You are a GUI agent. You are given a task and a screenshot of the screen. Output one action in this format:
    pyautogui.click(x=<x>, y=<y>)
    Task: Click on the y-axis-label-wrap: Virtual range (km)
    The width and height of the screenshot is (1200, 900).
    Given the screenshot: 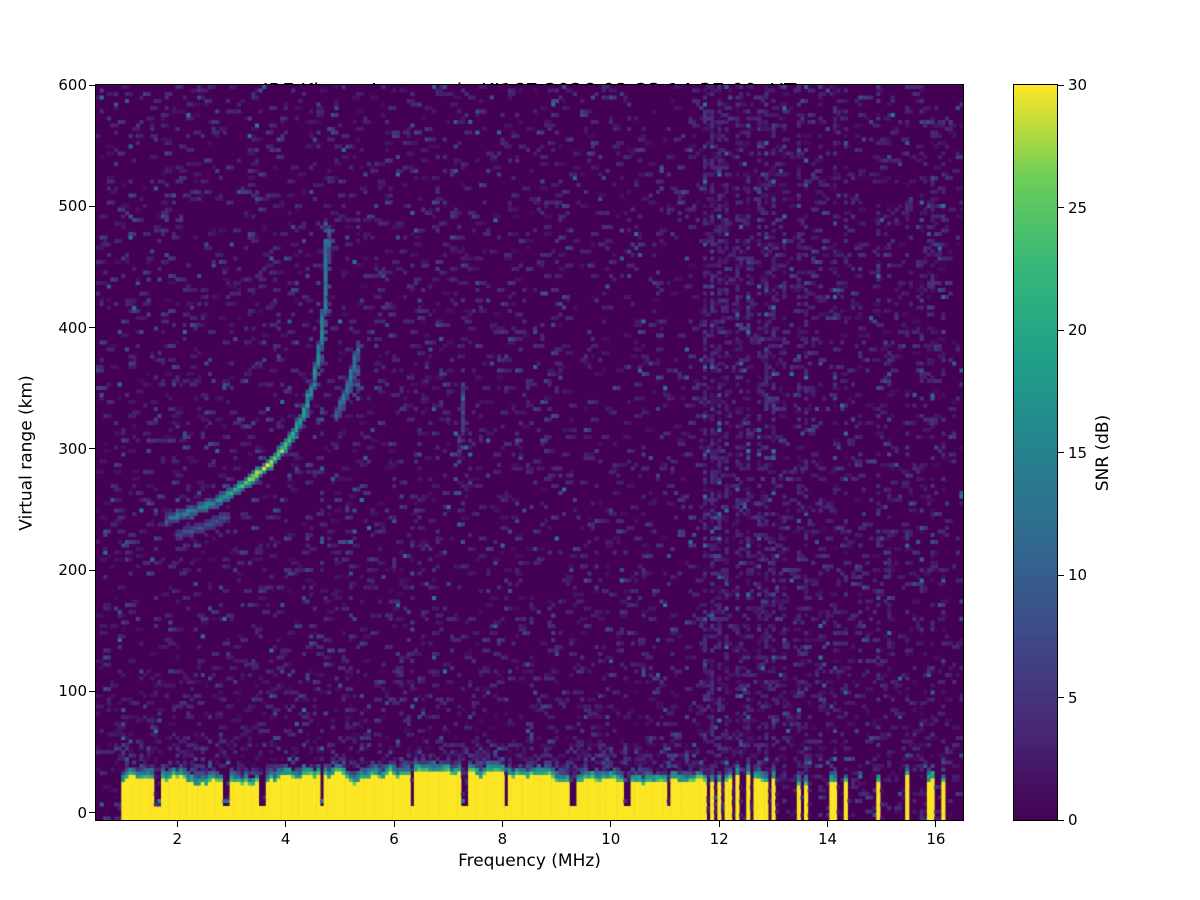 What is the action you would take?
    pyautogui.click(x=27, y=452)
    